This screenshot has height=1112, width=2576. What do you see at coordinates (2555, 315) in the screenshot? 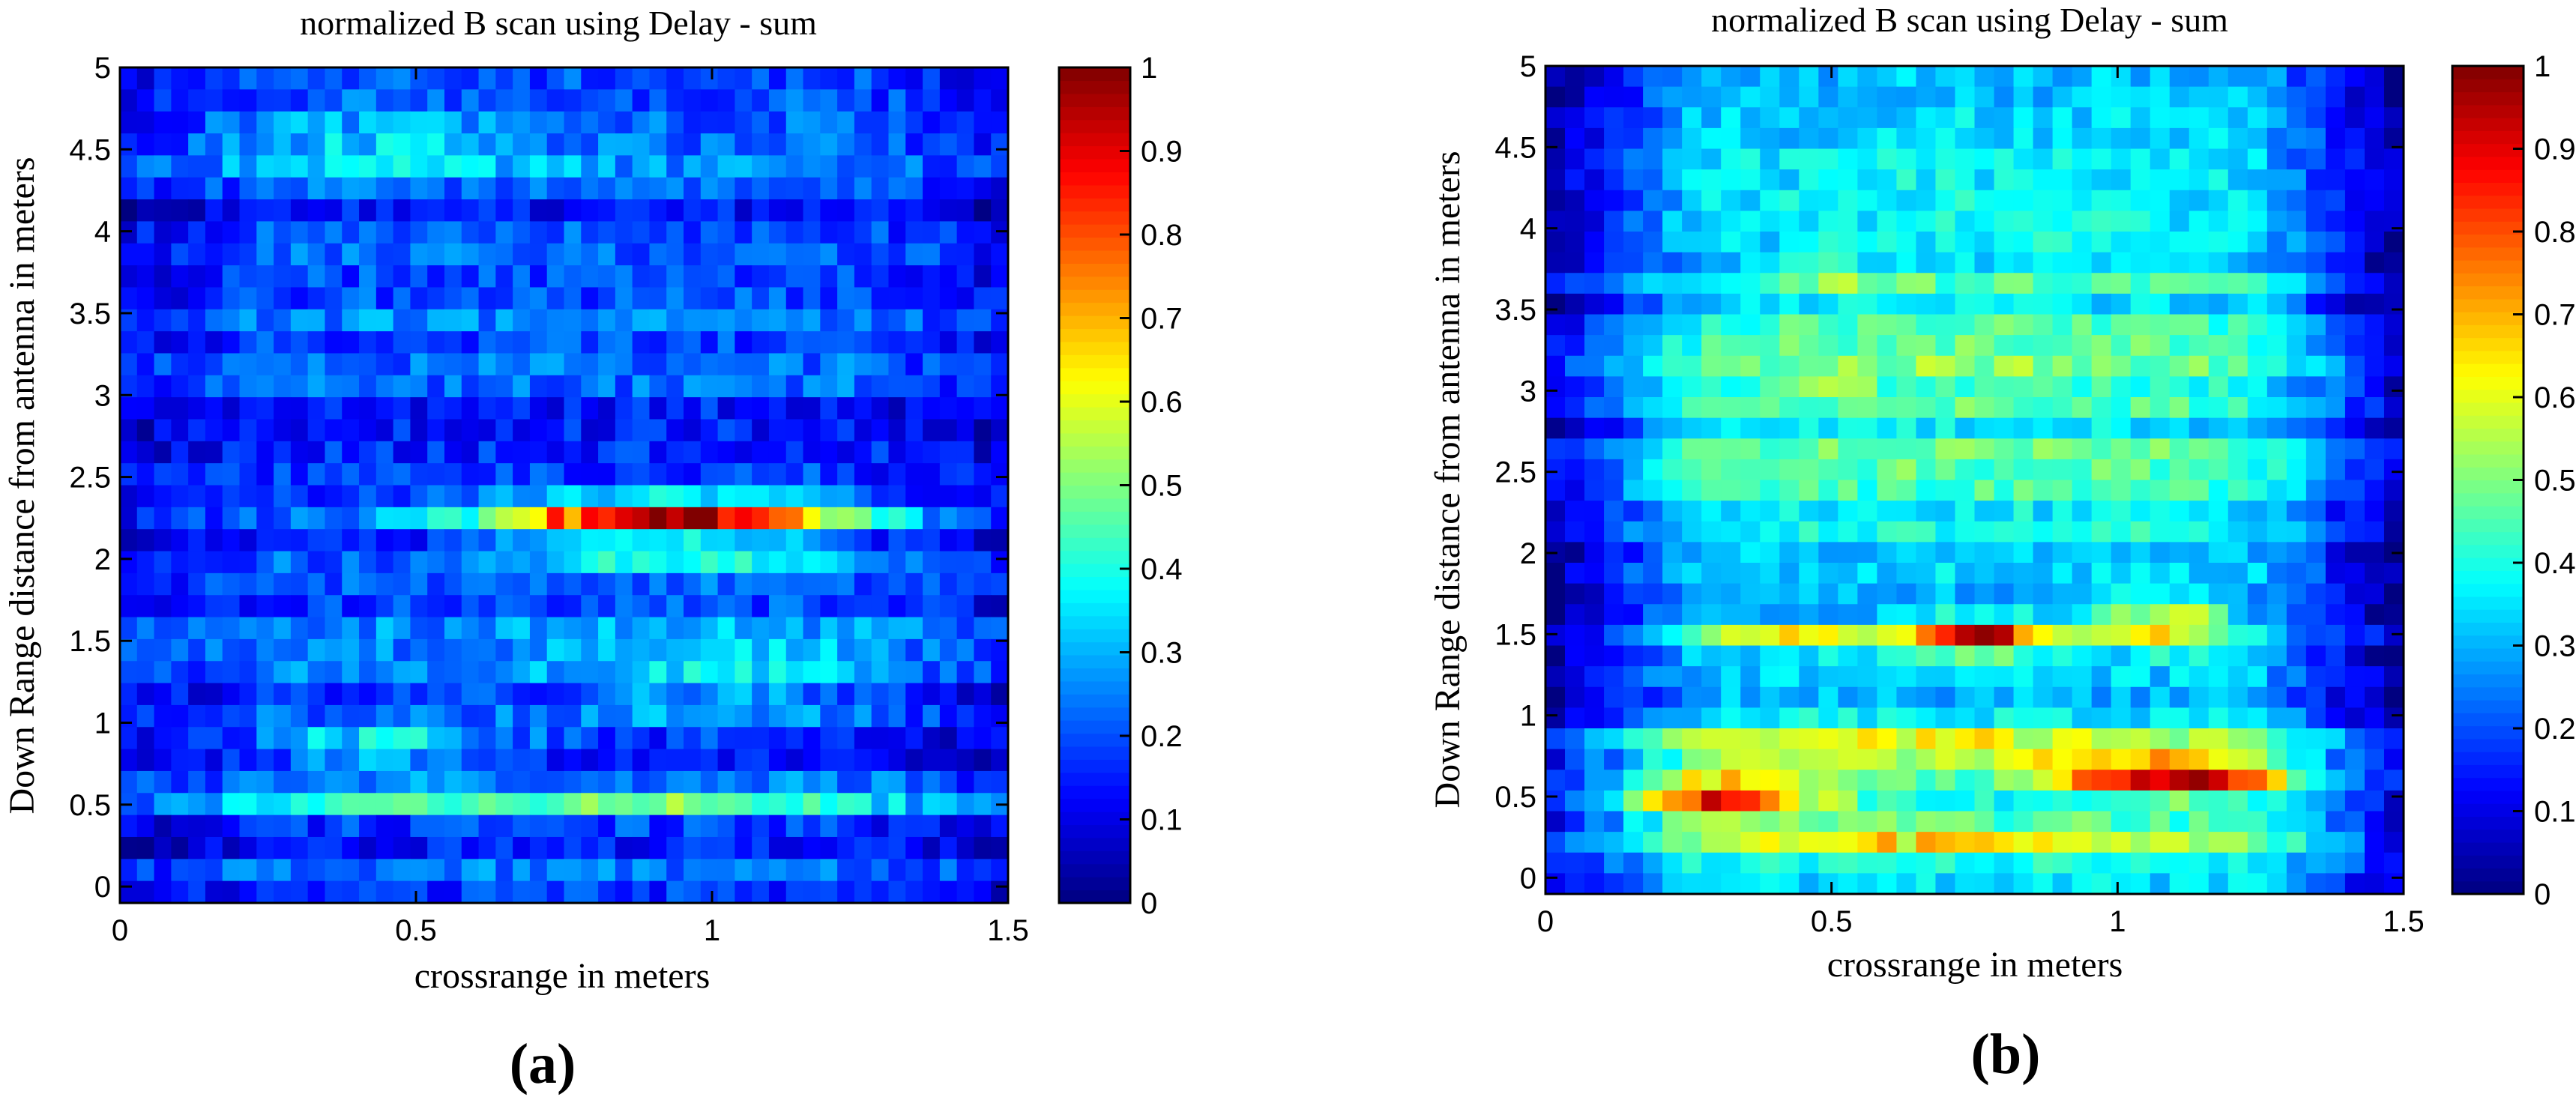
I see `colorbar-tick-label: 0.7` at bounding box center [2555, 315].